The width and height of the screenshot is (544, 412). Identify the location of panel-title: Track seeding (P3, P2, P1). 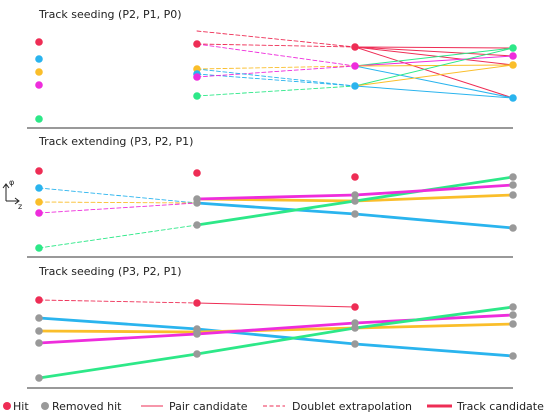
(110, 271).